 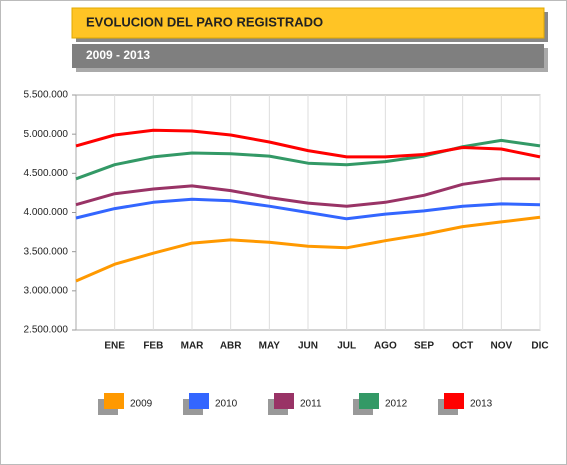 I want to click on x-tick-label: FEB, so click(x=153, y=346).